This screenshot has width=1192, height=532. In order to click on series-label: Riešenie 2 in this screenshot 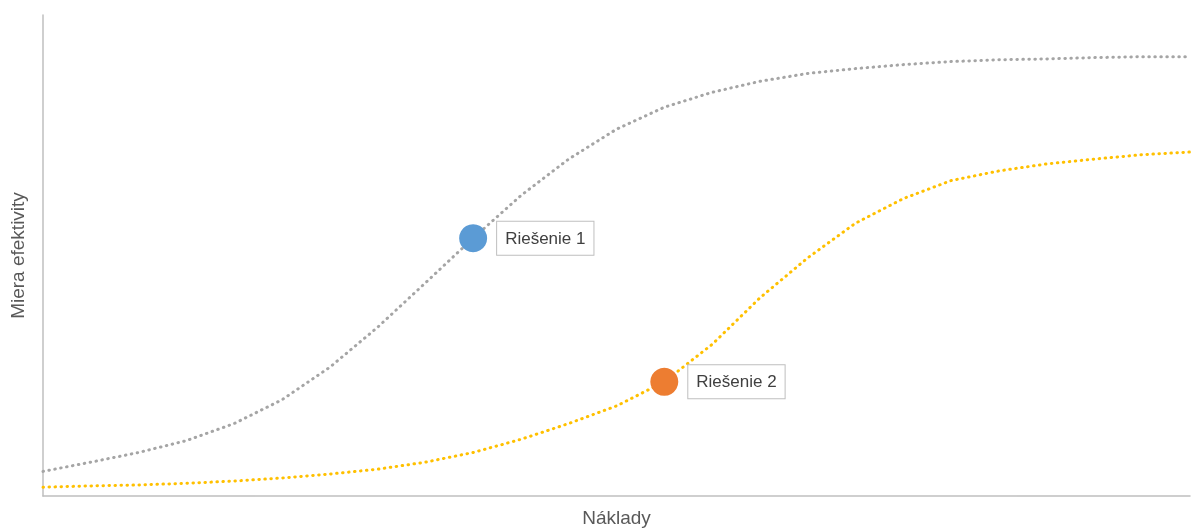, I will do `click(736, 382)`.